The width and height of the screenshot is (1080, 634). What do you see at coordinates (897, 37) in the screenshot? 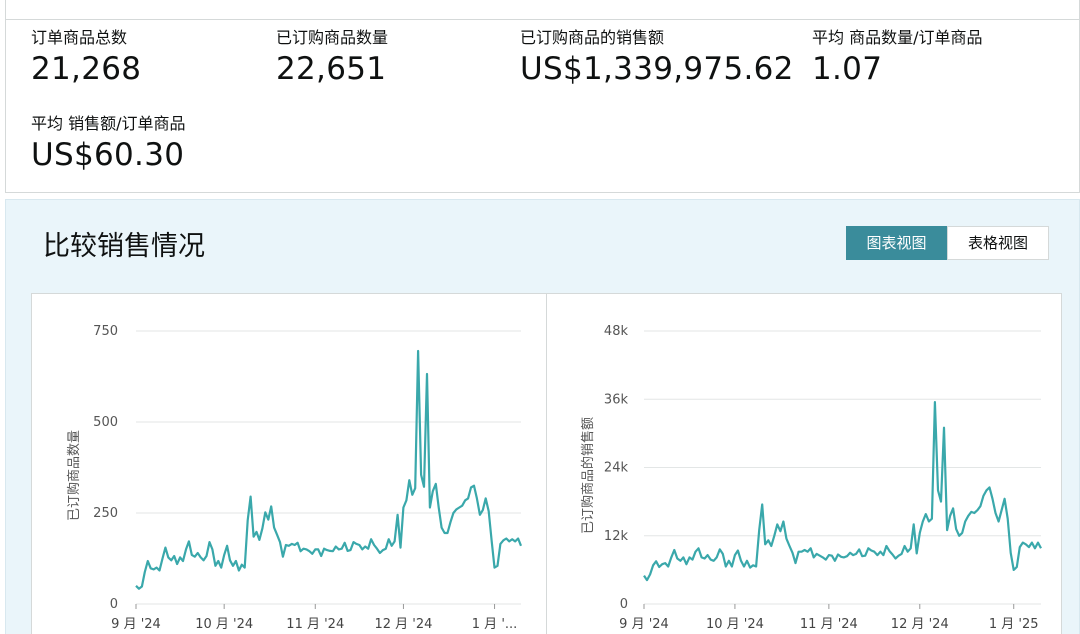
I see `metric-label: 平均 商品数量/订单商品` at bounding box center [897, 37].